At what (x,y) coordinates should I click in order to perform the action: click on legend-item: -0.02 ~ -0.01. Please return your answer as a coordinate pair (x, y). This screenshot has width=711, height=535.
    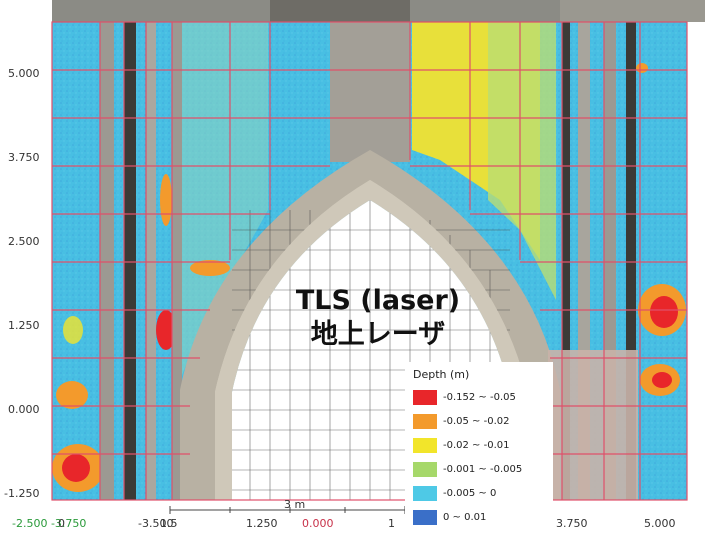
    Looking at the image, I should click on (461, 445).